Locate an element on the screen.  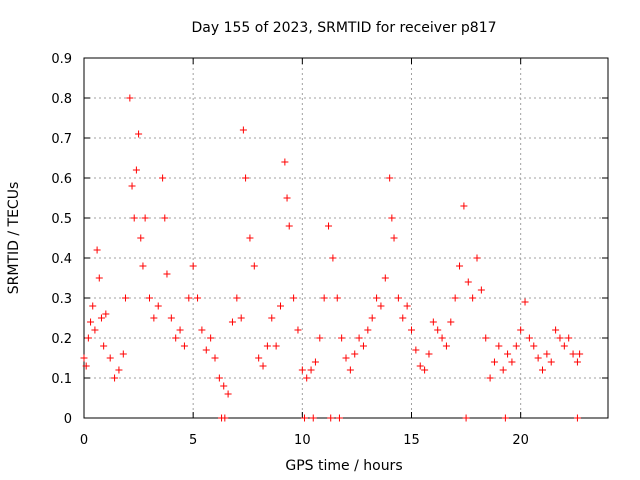
y-tick-label: 0.8 is located at coordinates (61, 99).